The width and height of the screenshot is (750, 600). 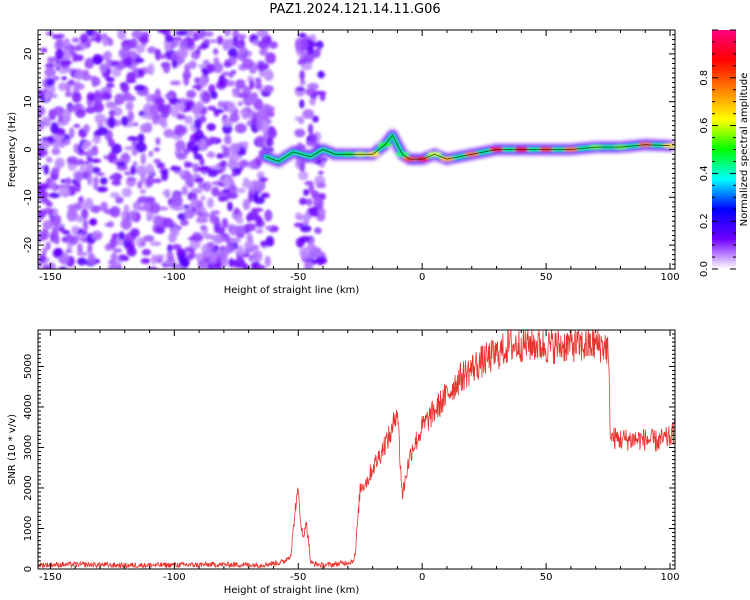 What do you see at coordinates (546, 277) in the screenshot?
I see `spectrogram-x-tick-label: 50` at bounding box center [546, 277].